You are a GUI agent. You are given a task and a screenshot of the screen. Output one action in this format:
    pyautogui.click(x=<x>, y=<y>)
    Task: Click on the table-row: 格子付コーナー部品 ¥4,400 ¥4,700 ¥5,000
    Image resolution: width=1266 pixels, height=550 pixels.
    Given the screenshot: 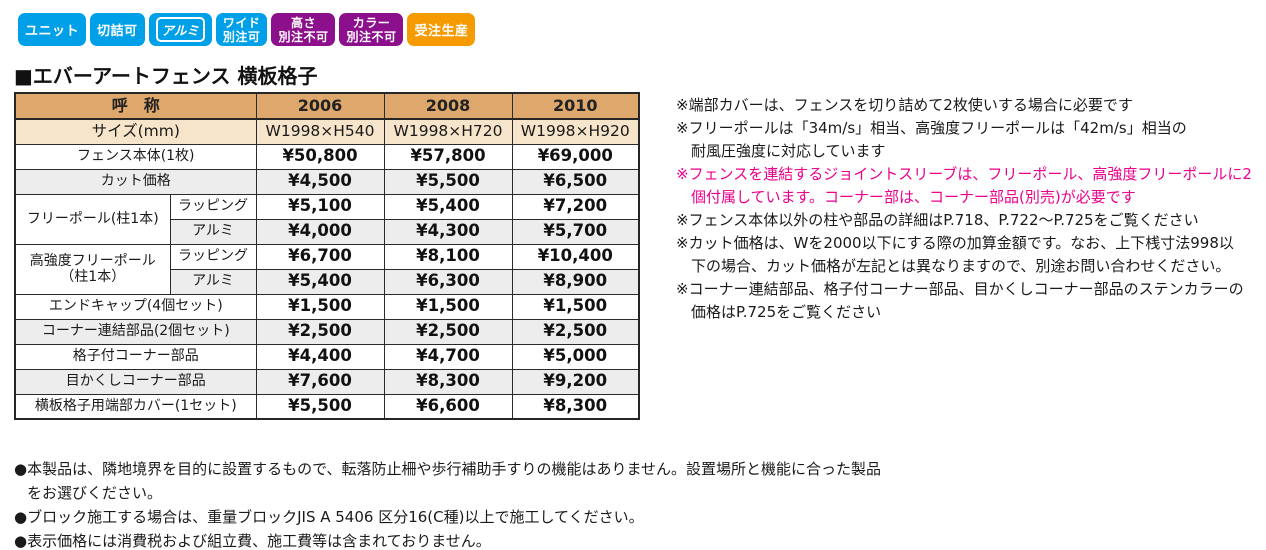 What is the action you would take?
    pyautogui.click(x=327, y=356)
    